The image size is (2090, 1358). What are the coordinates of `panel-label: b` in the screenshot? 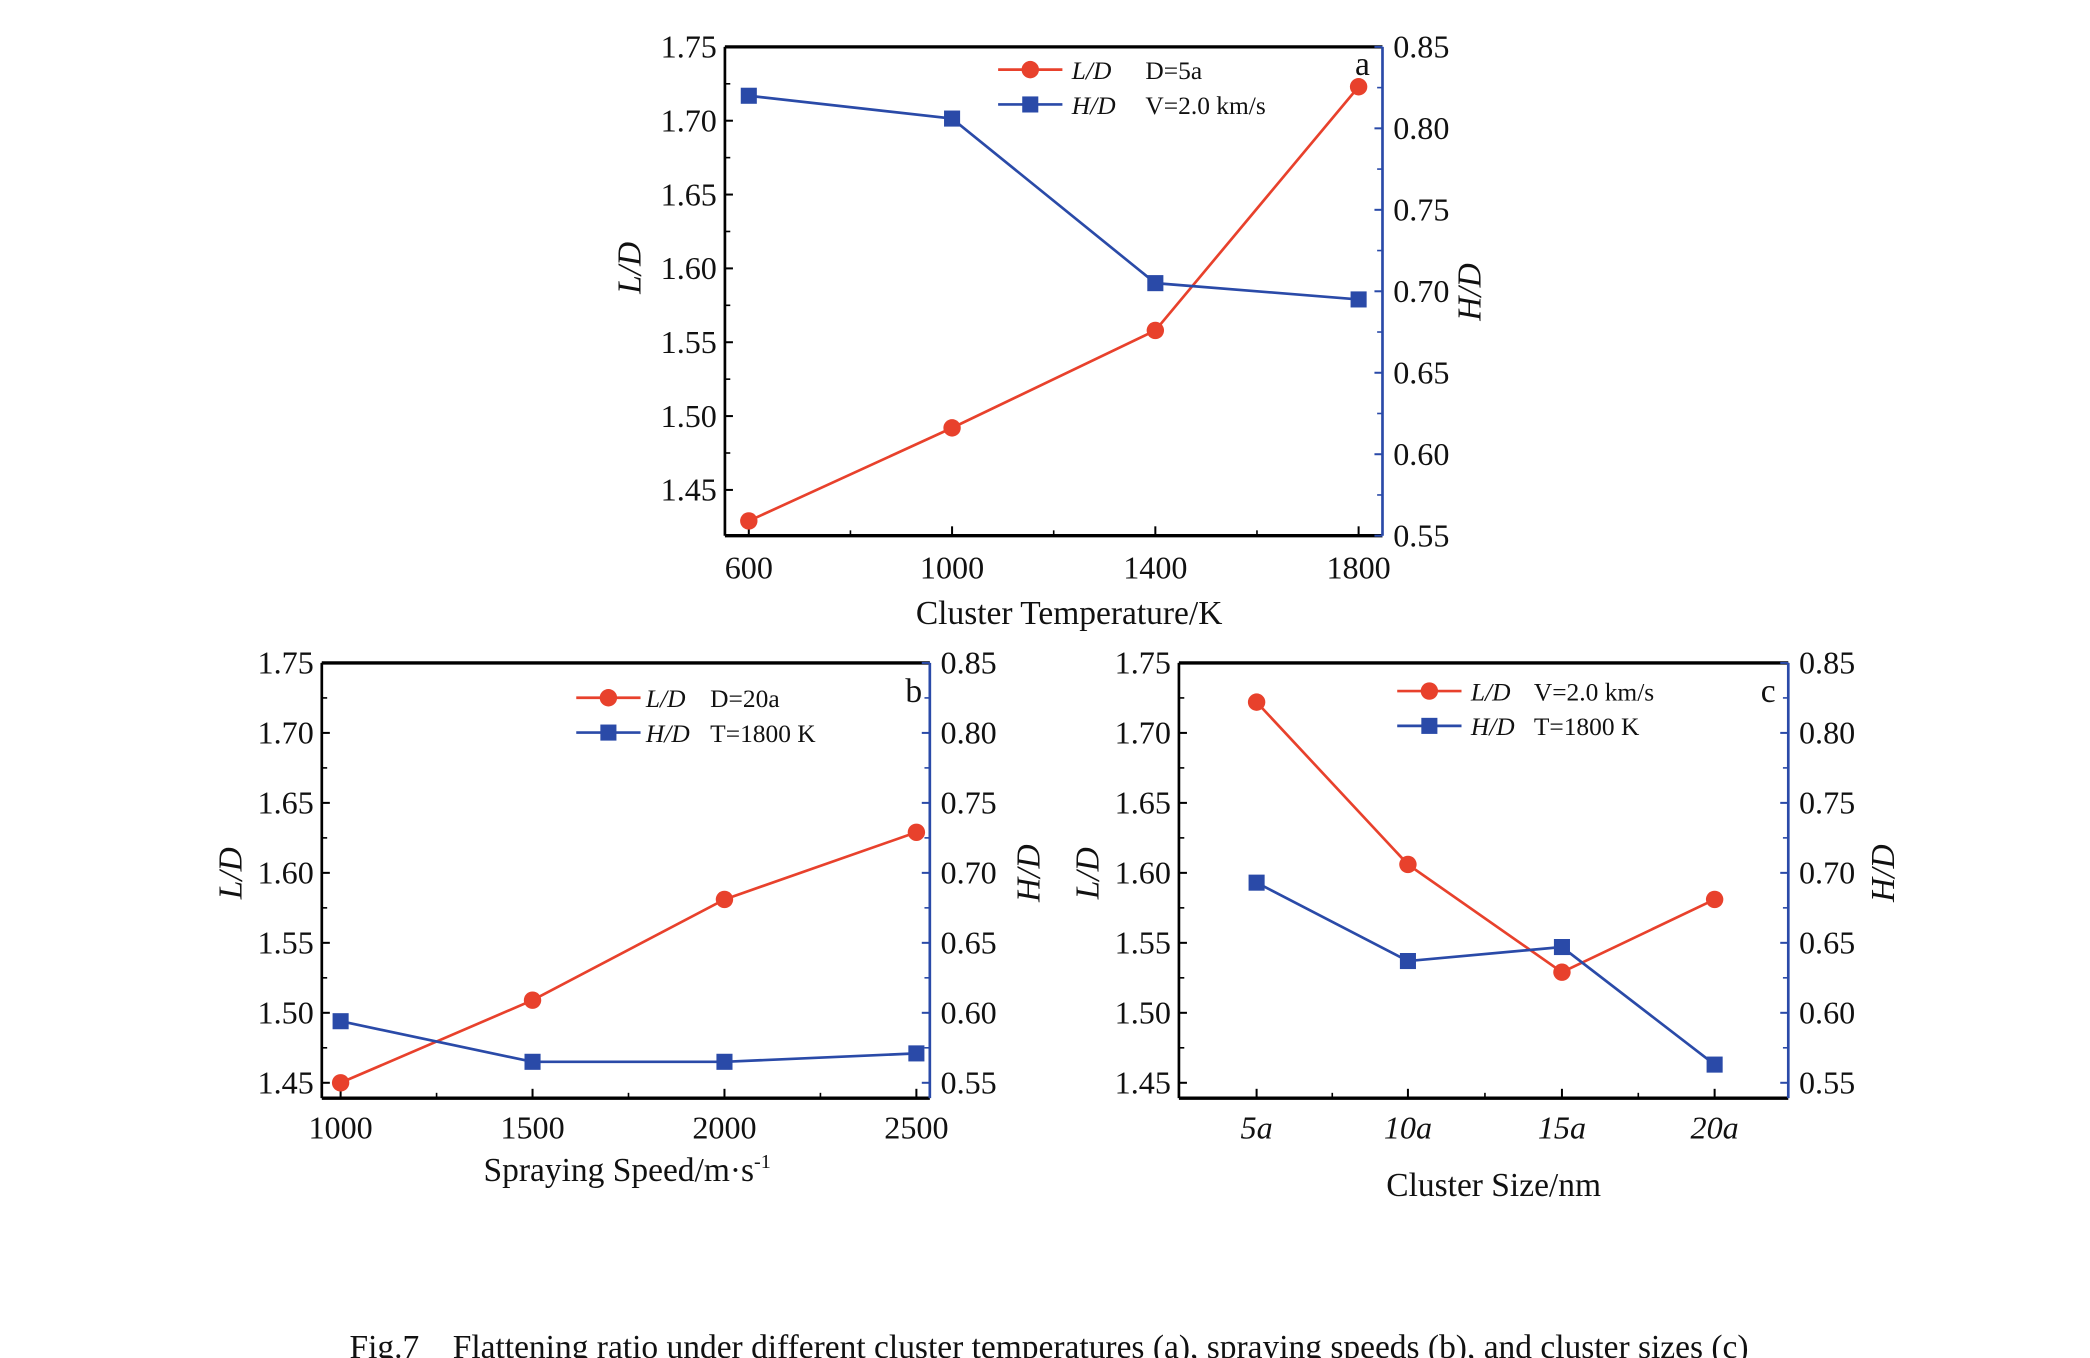 It's located at (913, 691).